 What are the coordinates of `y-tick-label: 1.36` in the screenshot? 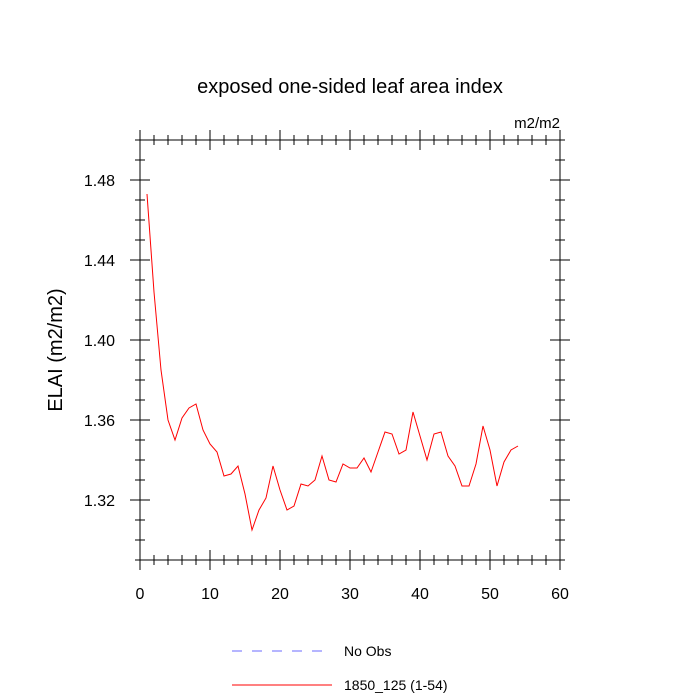 It's located at (99, 421).